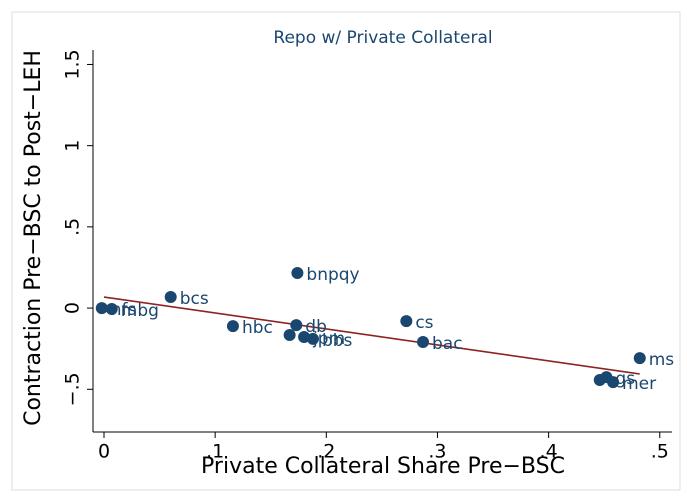  Describe the element at coordinates (639, 384) in the screenshot. I see `point-label: mer` at that location.